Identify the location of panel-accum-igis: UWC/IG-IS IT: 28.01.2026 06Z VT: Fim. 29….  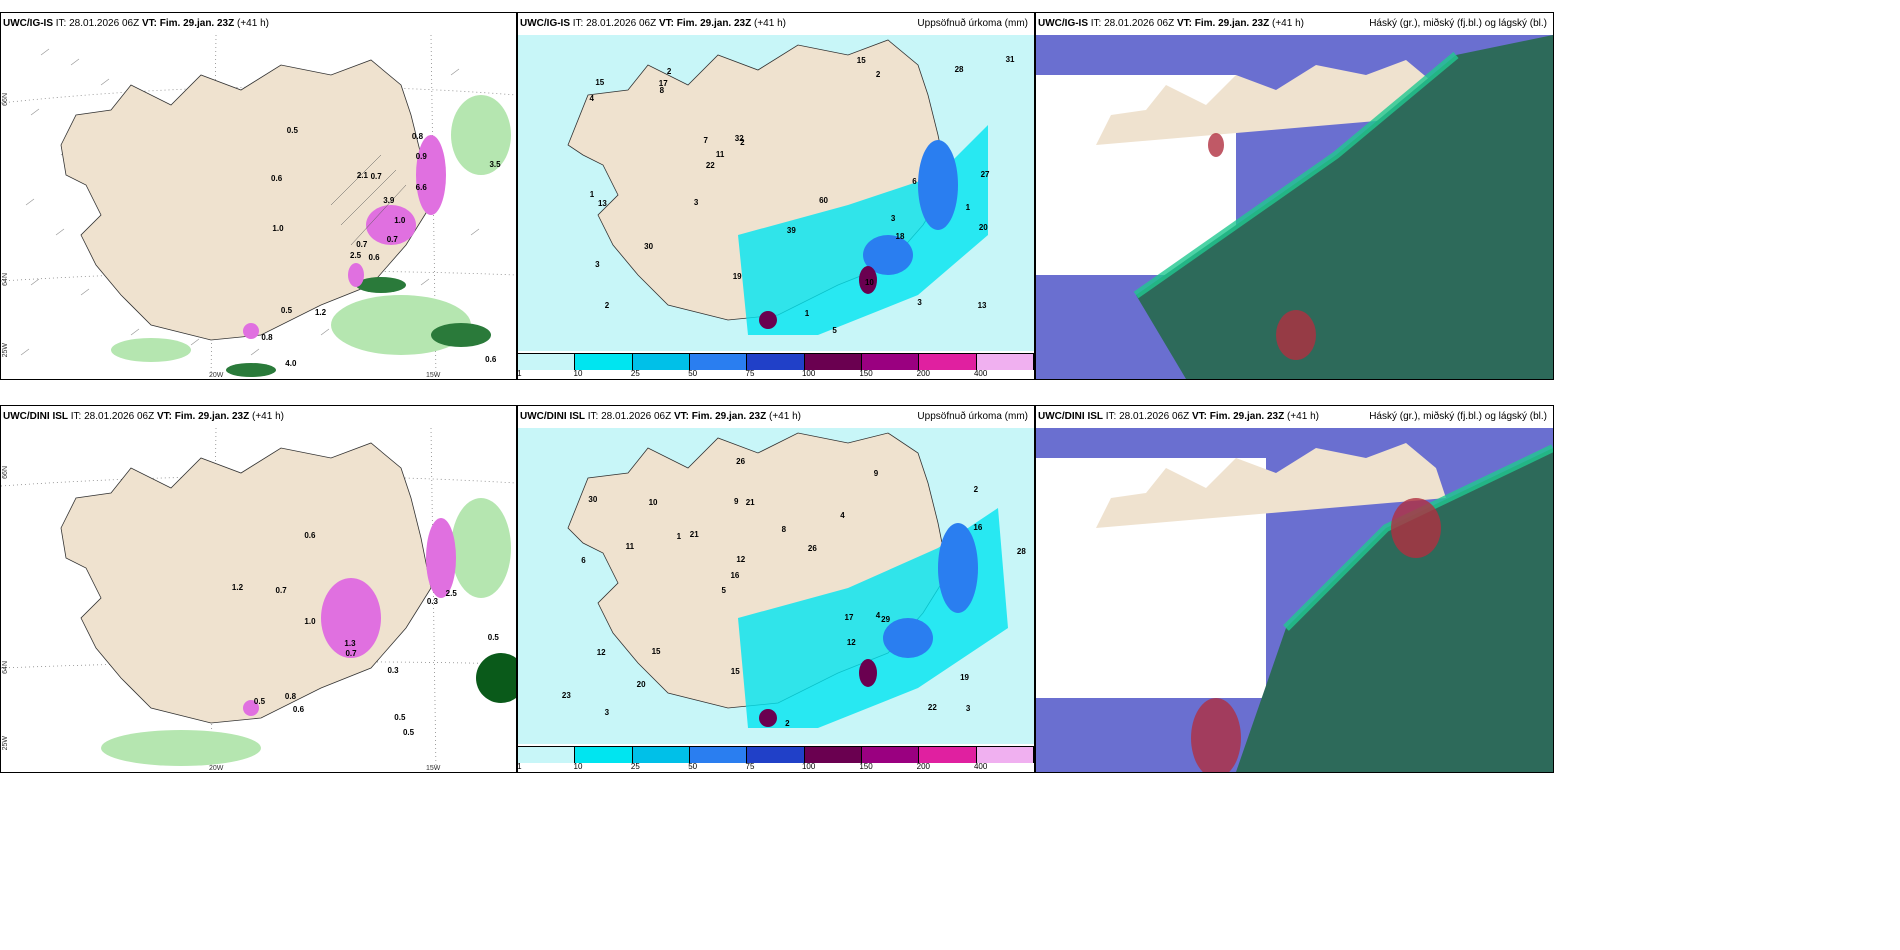
(776, 196).